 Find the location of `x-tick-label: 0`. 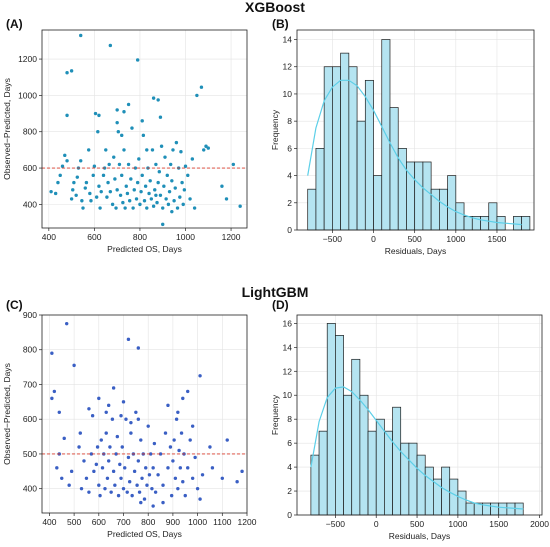

x-tick-label: 0 is located at coordinates (376, 524).